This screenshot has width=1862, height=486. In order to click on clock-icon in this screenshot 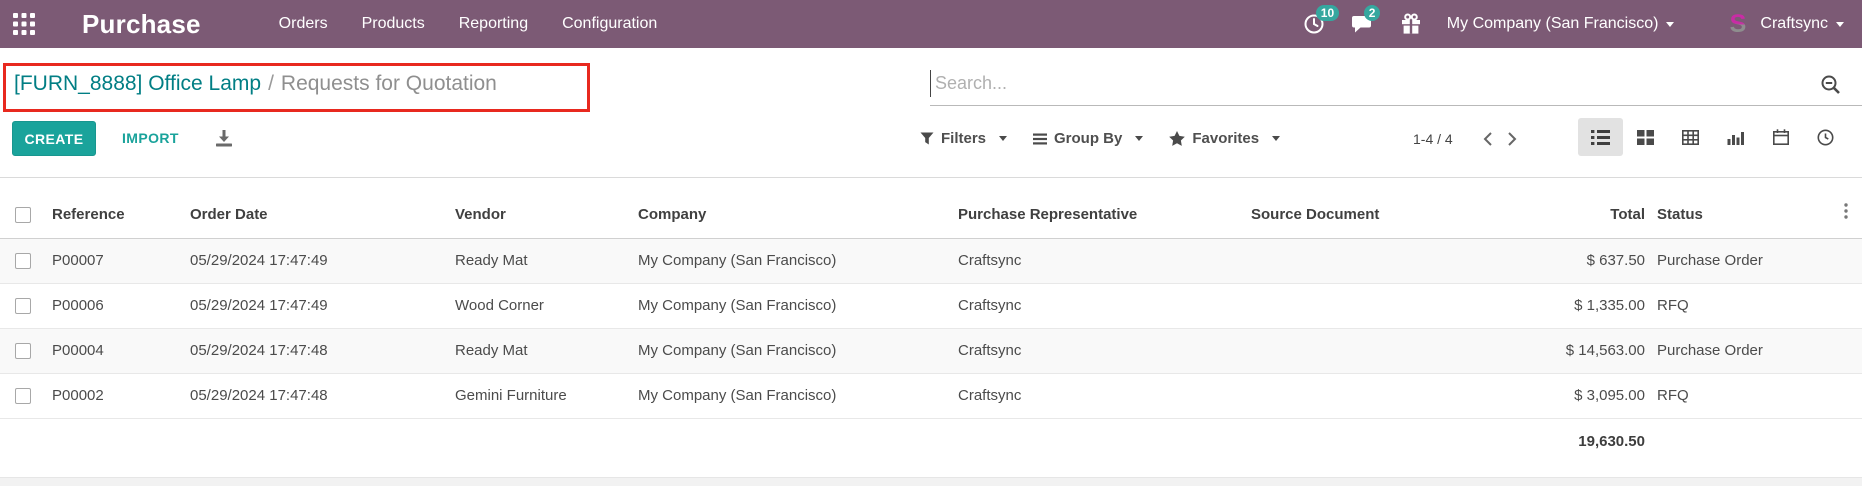, I will do `click(1314, 24)`.